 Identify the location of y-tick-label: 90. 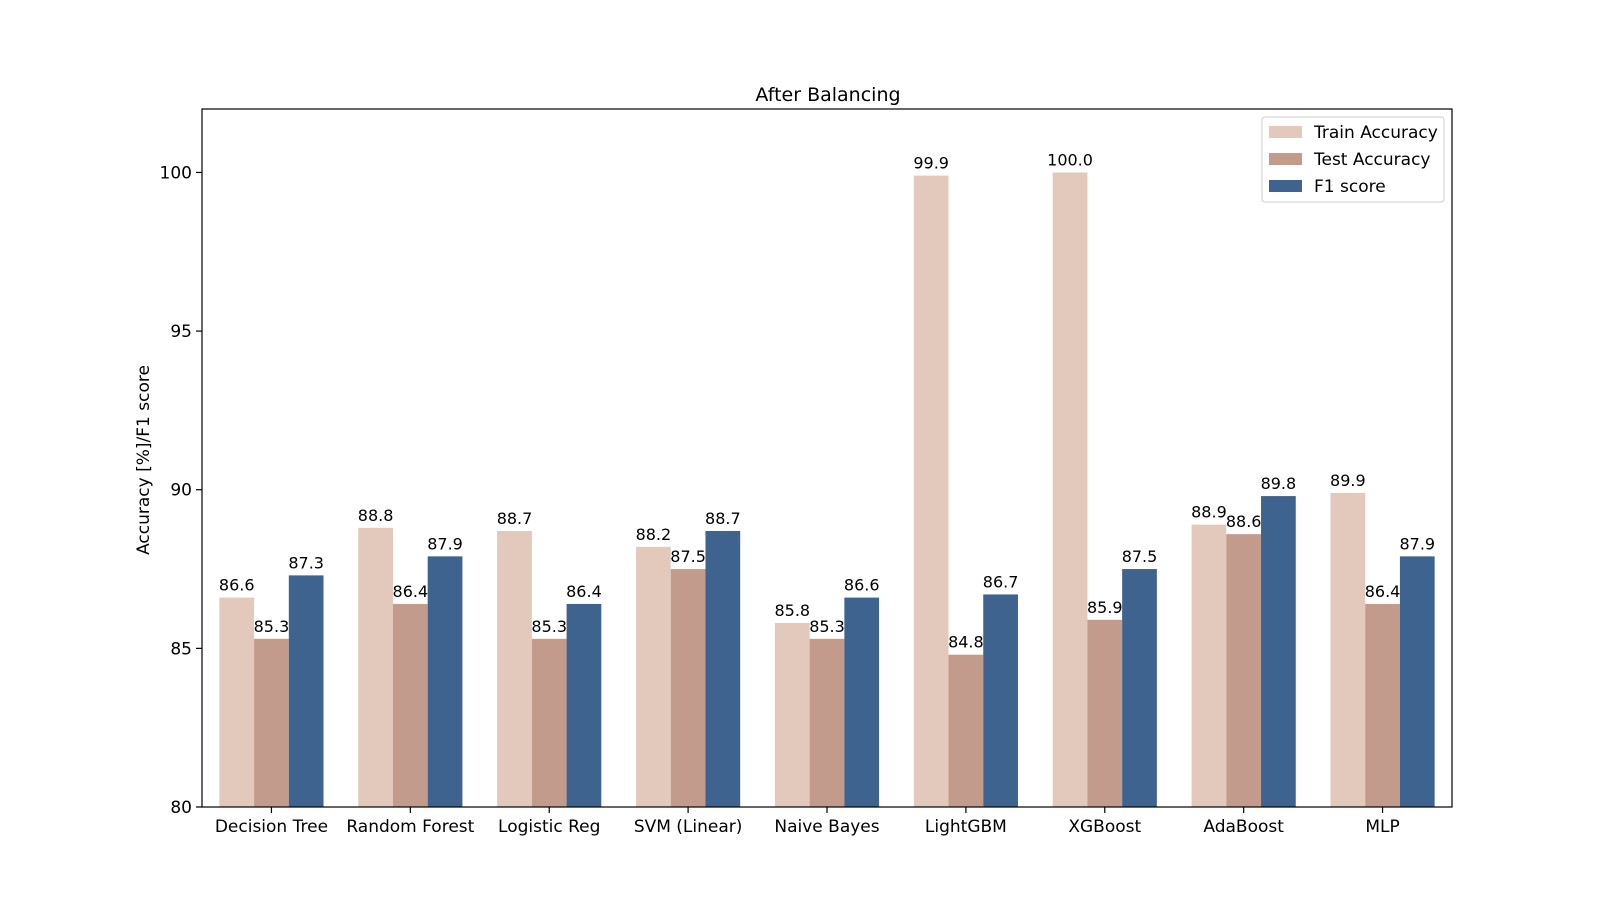
(181, 491).